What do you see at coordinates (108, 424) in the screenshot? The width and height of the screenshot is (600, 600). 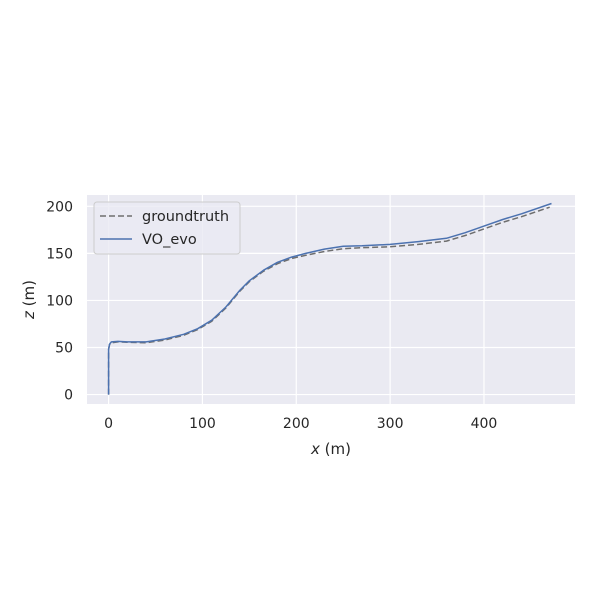 I see `x-tick-label: 0` at bounding box center [108, 424].